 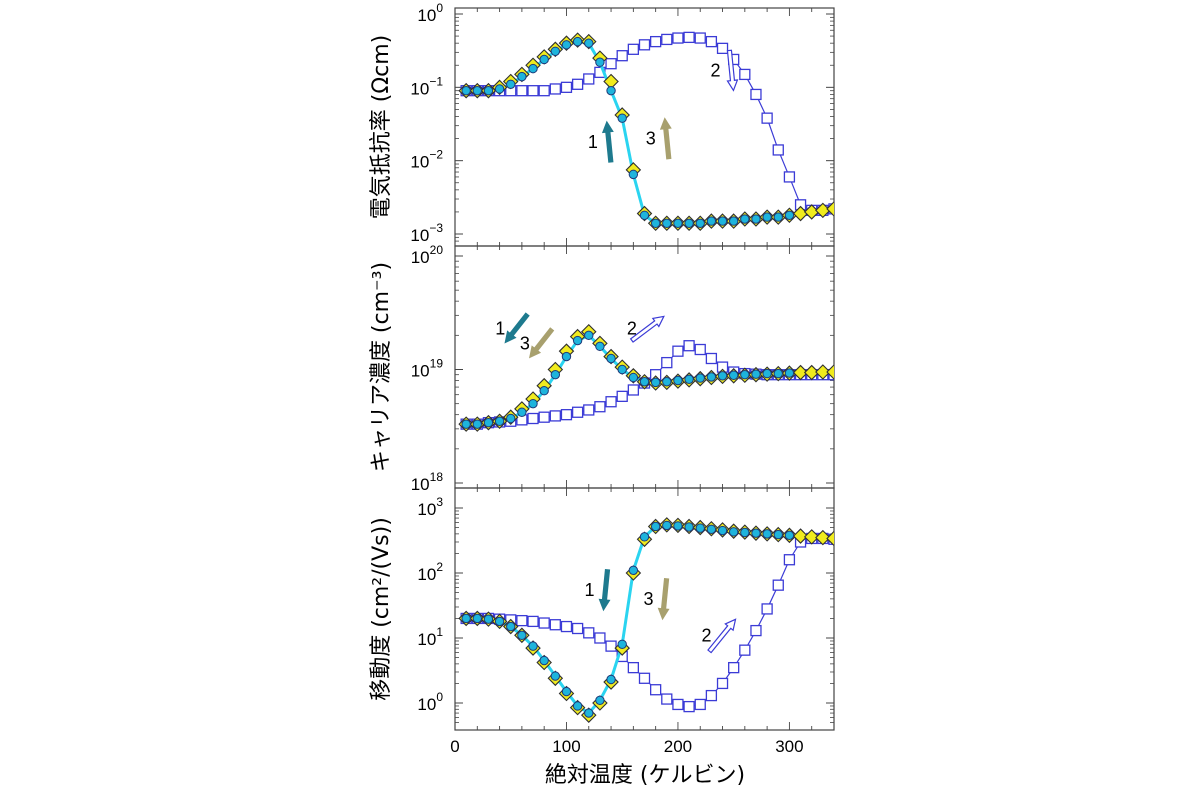 I want to click on x-tick-label: 0, so click(x=454, y=746).